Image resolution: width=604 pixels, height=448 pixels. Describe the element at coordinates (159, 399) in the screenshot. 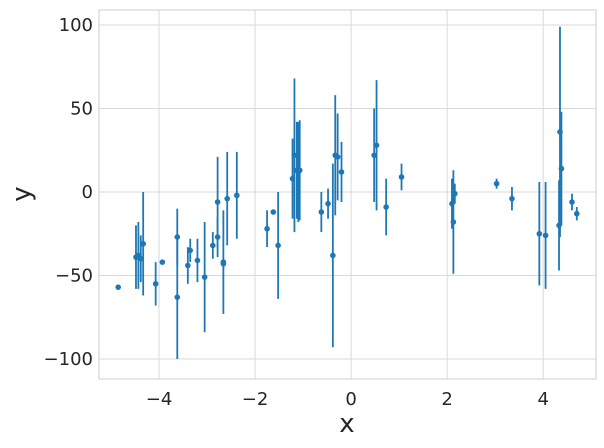

I see `x-tick-label: −4` at that location.